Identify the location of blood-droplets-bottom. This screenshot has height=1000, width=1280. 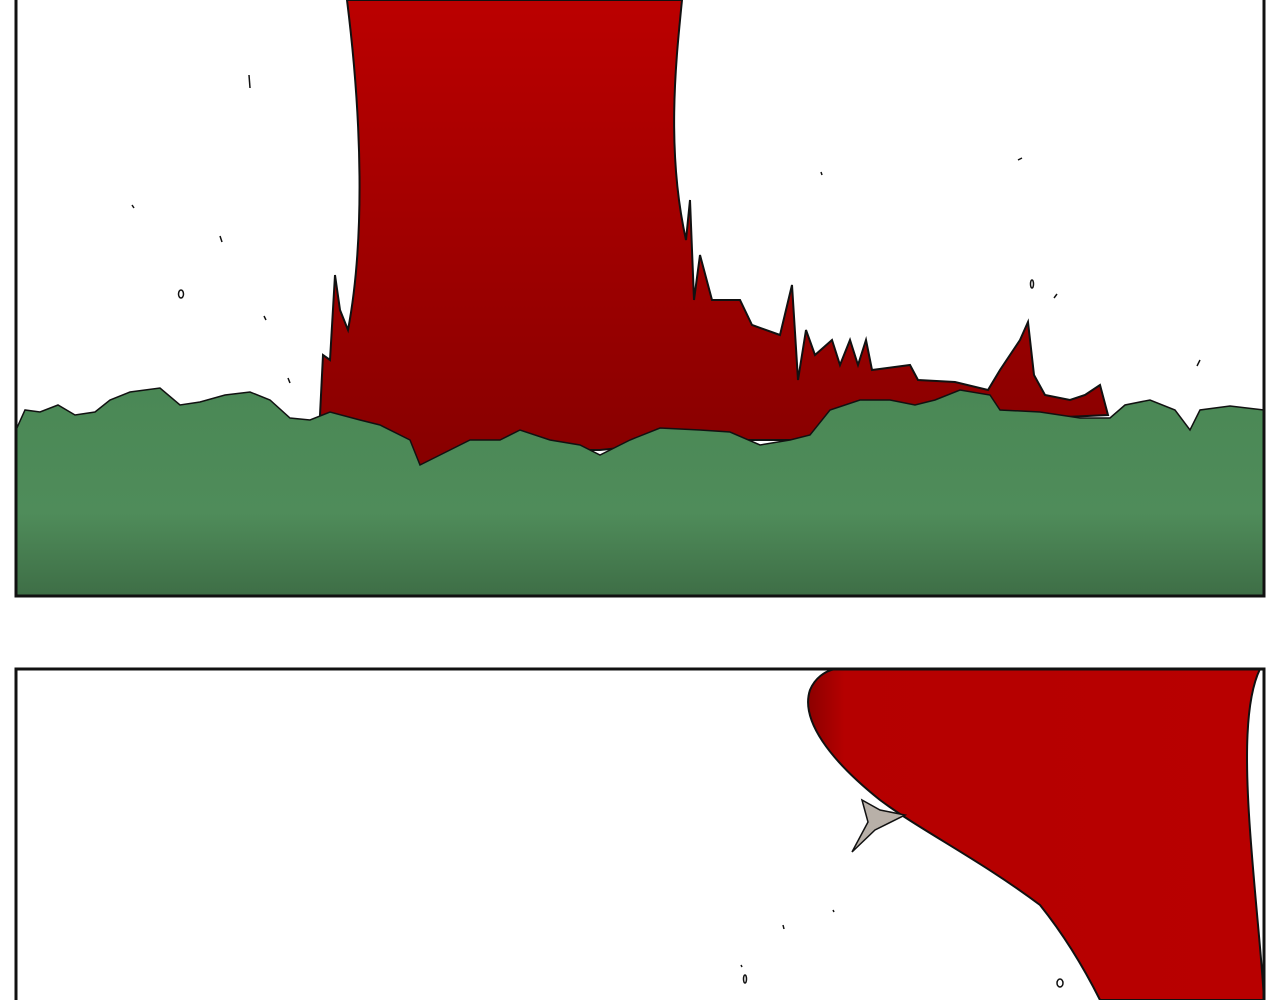
(902, 948).